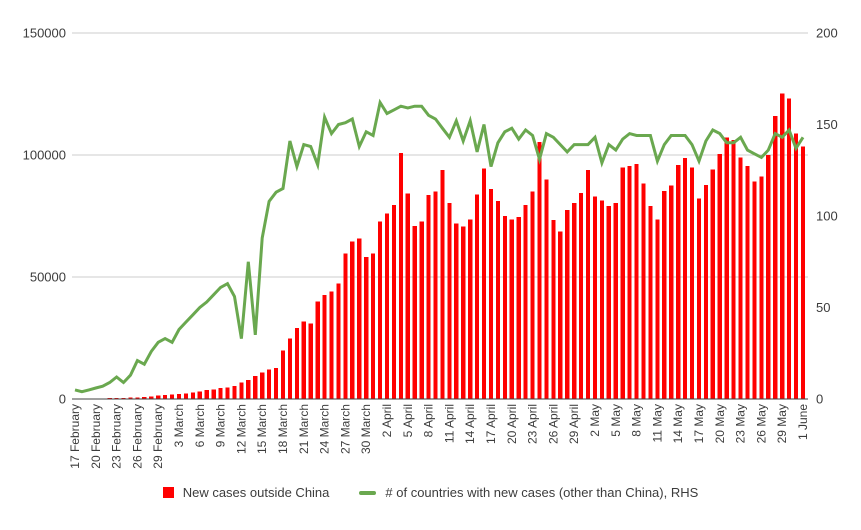  What do you see at coordinates (616, 420) in the screenshot?
I see `x-axis-tick-label: 5 May` at bounding box center [616, 420].